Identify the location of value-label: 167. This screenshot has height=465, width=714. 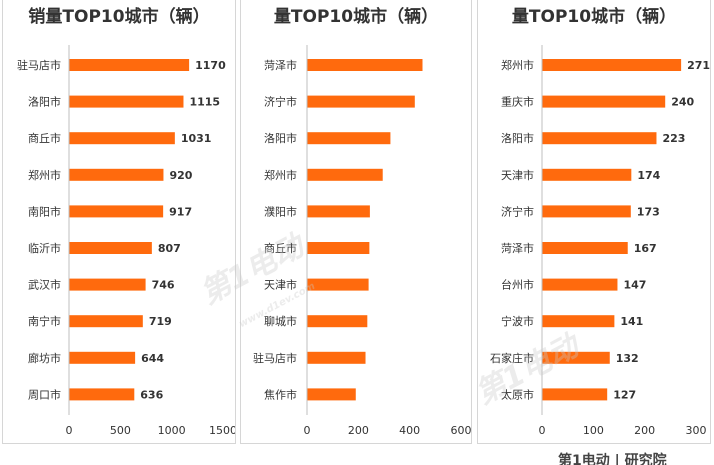
(645, 248).